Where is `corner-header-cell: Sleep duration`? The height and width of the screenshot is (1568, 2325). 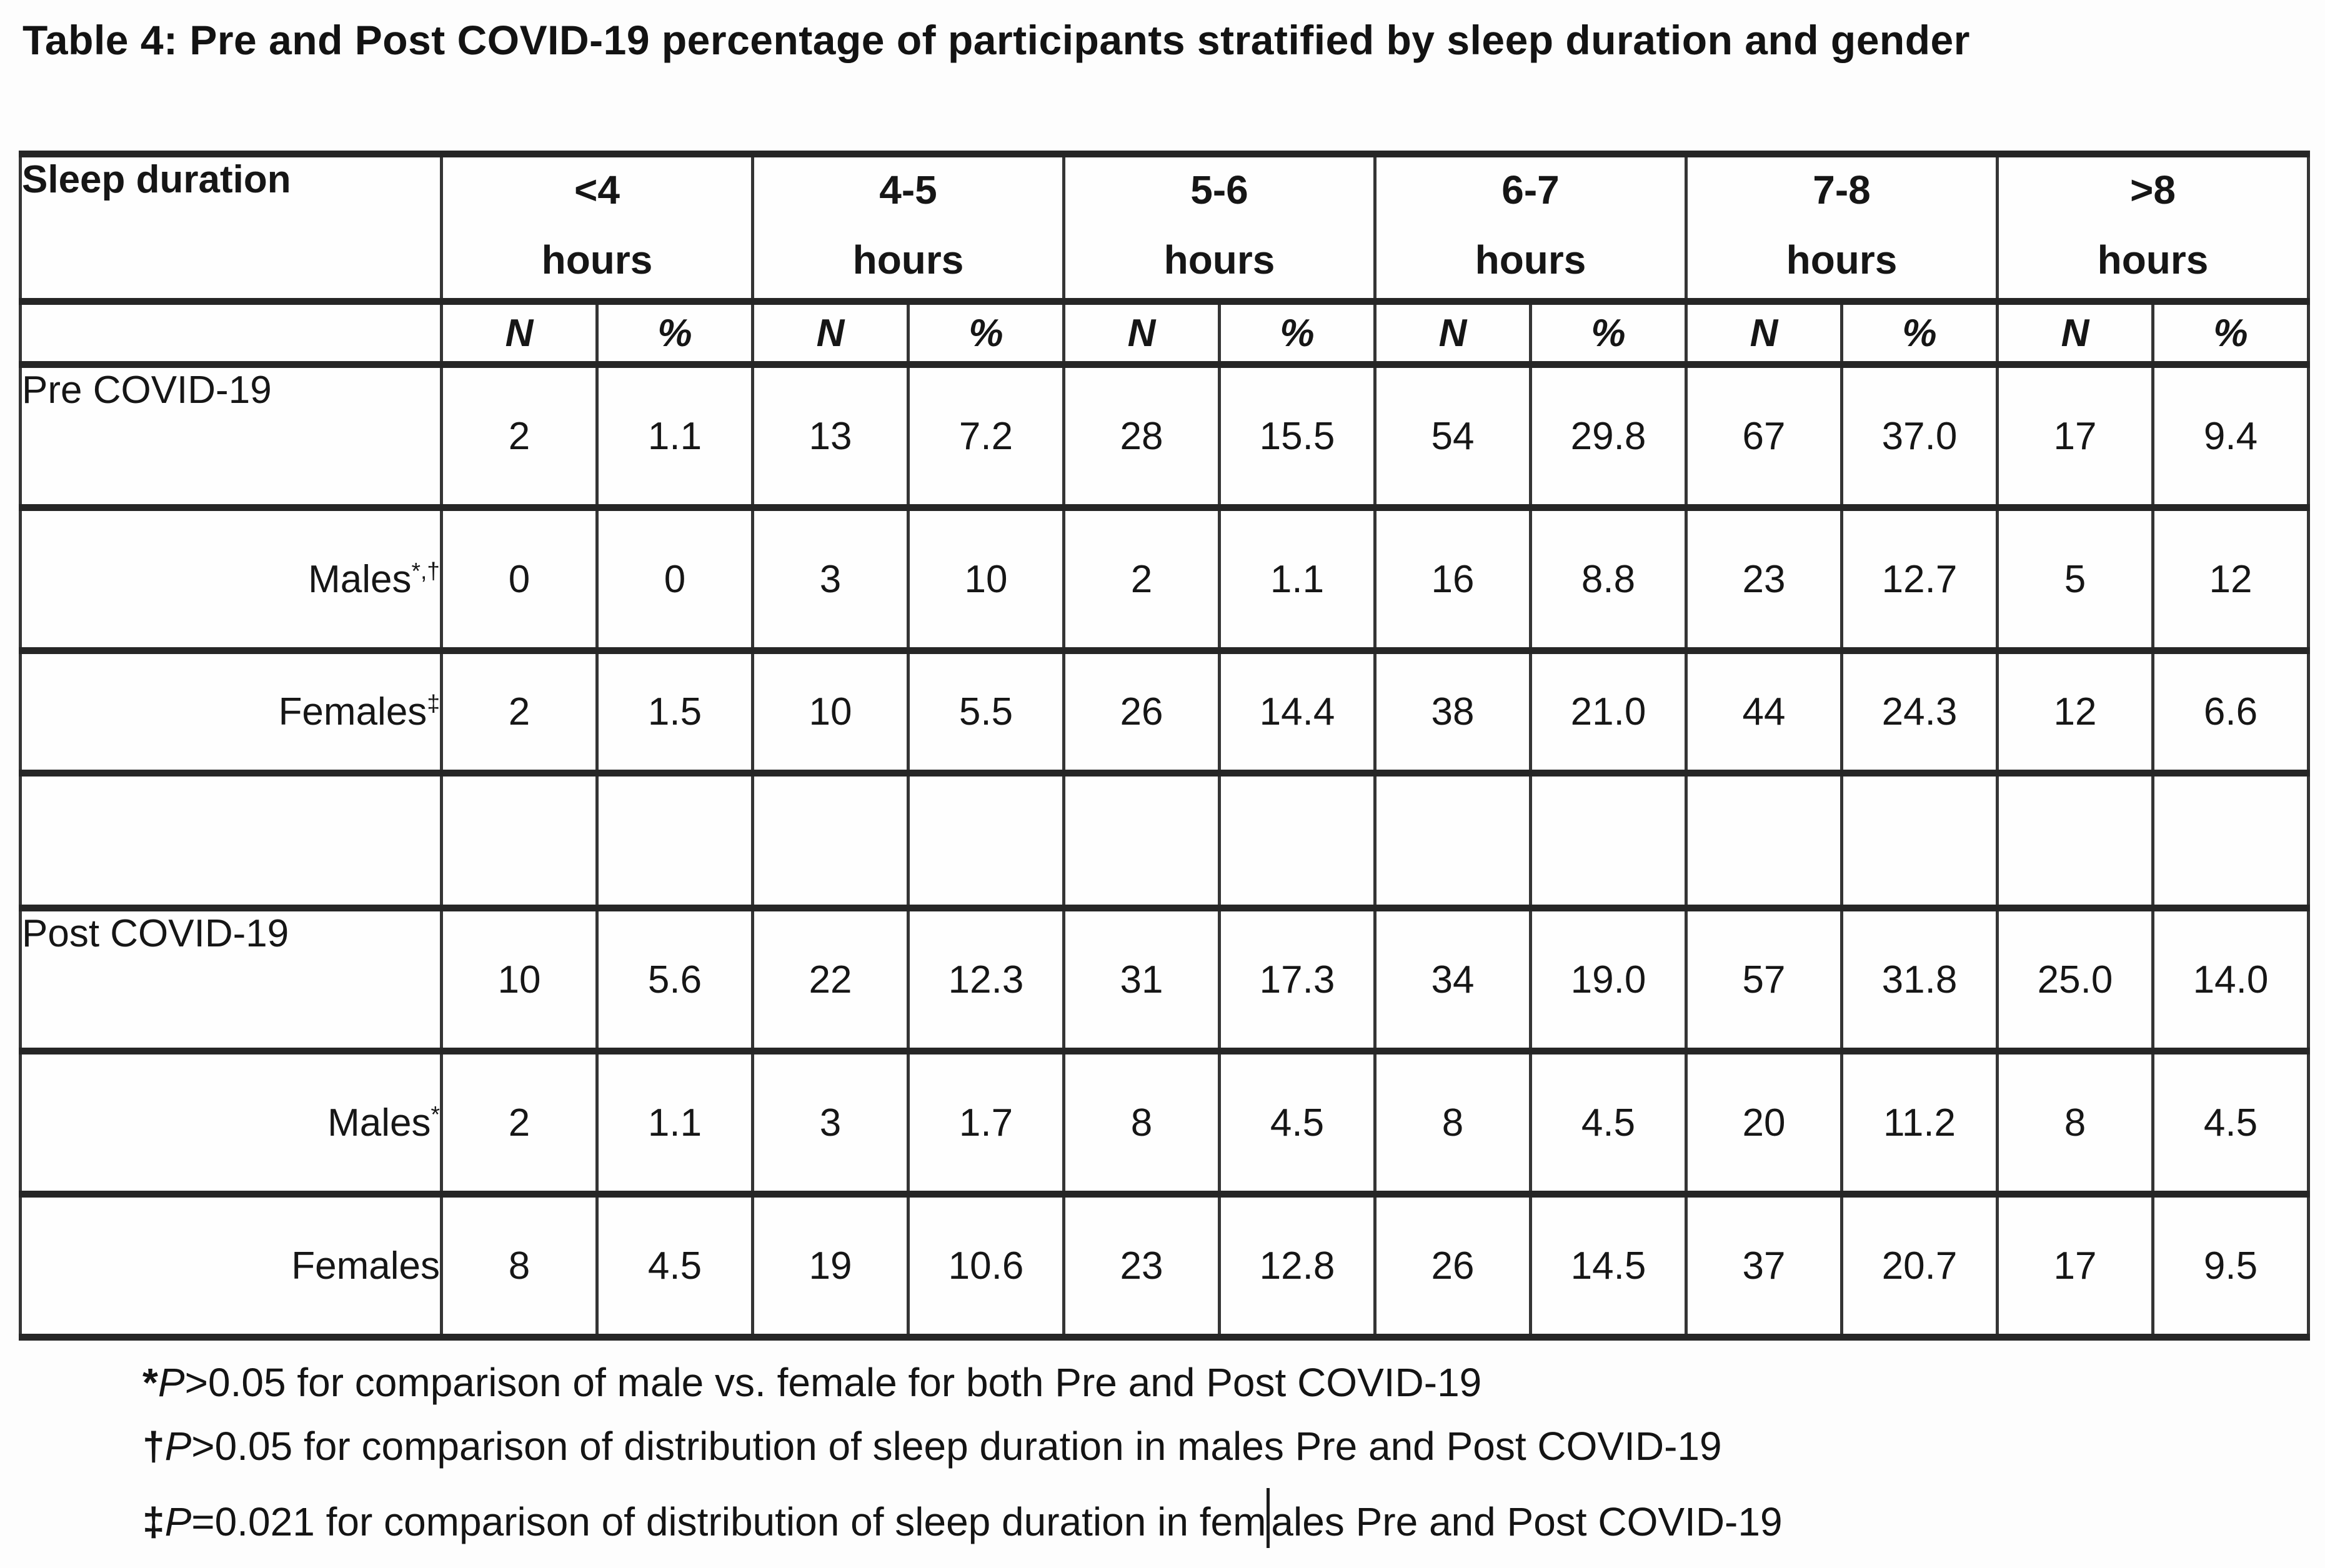
corner-header-cell: Sleep duration is located at coordinates (231, 228).